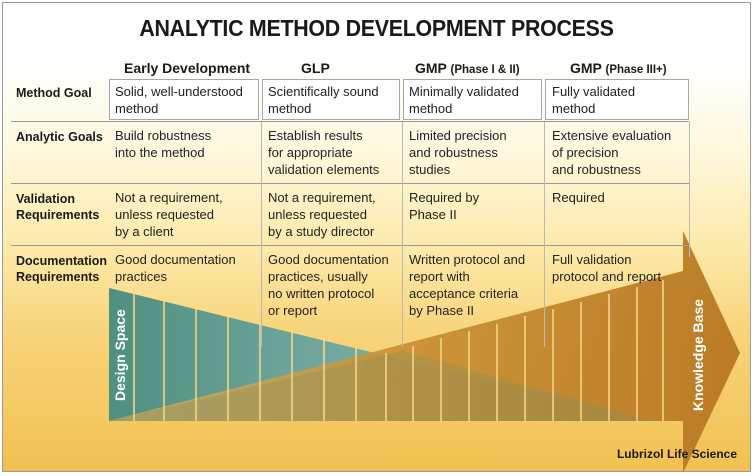 Image resolution: width=755 pixels, height=476 pixels. Describe the element at coordinates (444, 206) in the screenshot. I see `validation-requirements-gmp-phase-1-2: Required by Phase II` at that location.